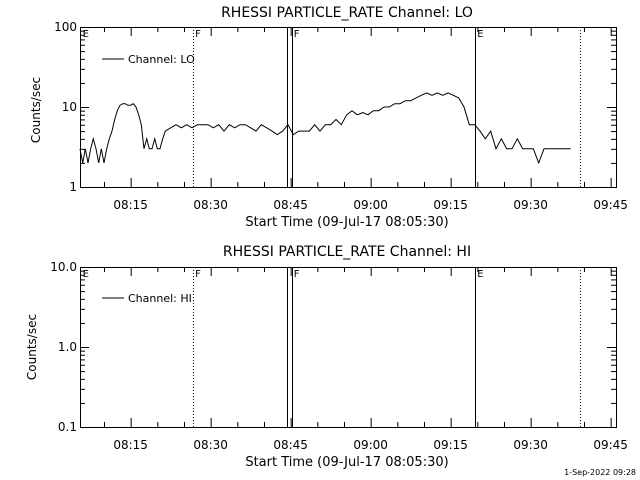 Image resolution: width=640 pixels, height=480 pixels. What do you see at coordinates (67, 347) in the screenshot?
I see `y-tick-label: 1.0` at bounding box center [67, 347].